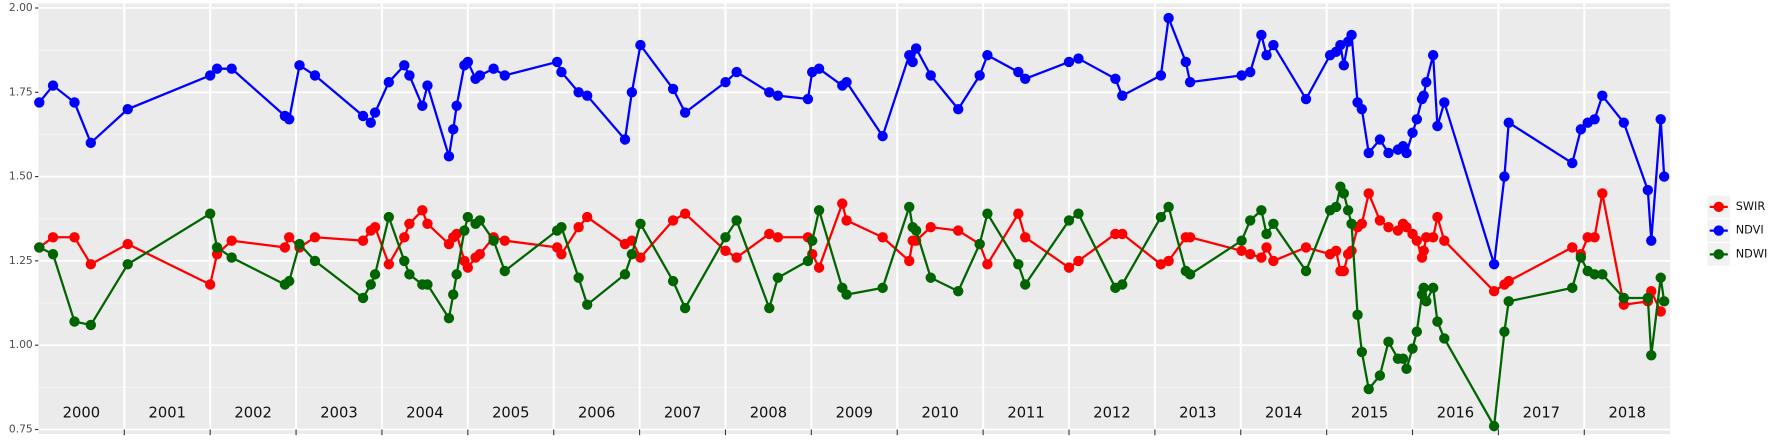 The height and width of the screenshot is (442, 1773). Describe the element at coordinates (21, 91) in the screenshot. I see `y-tick-label: 1.75` at that location.